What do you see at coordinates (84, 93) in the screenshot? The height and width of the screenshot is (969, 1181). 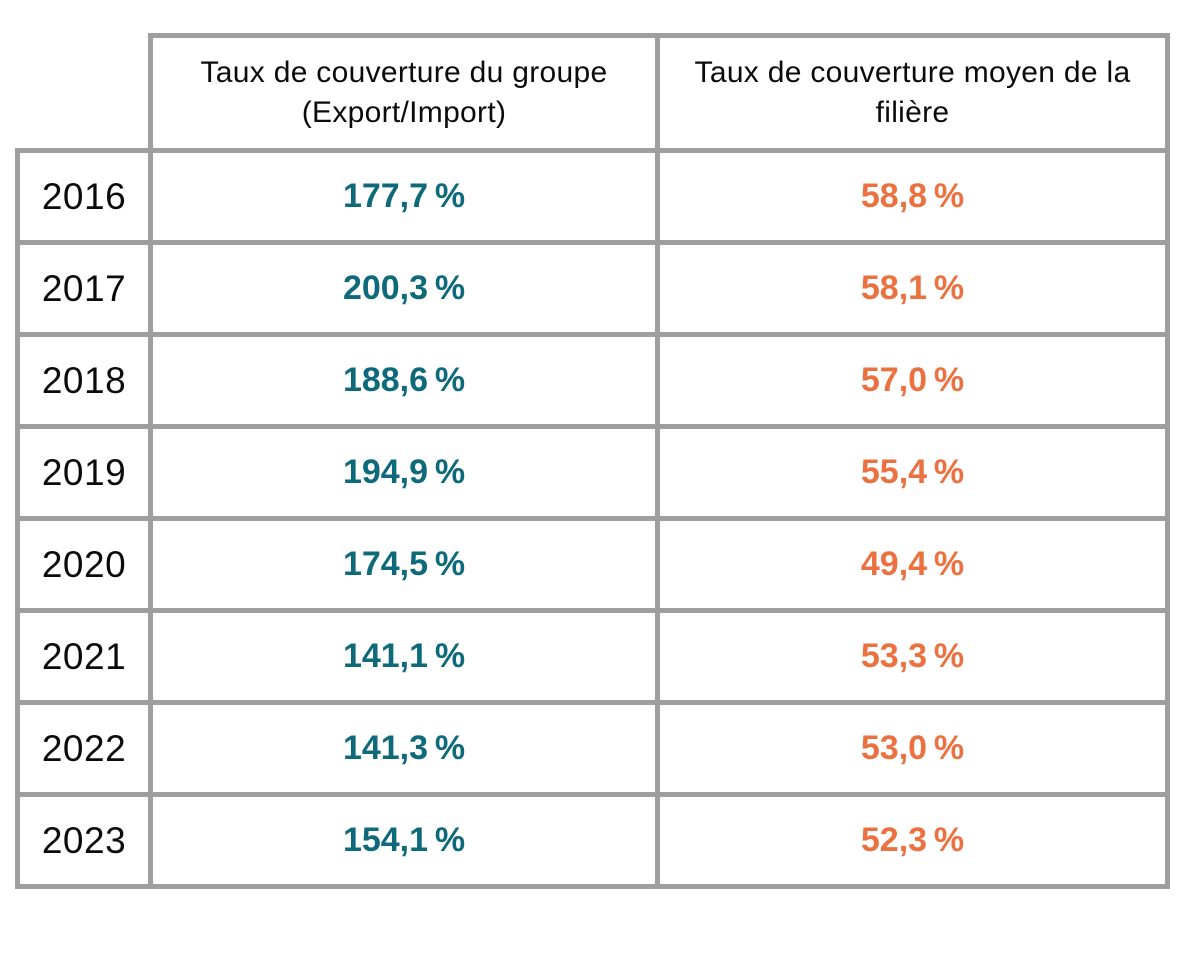 I see `corner-cell` at bounding box center [84, 93].